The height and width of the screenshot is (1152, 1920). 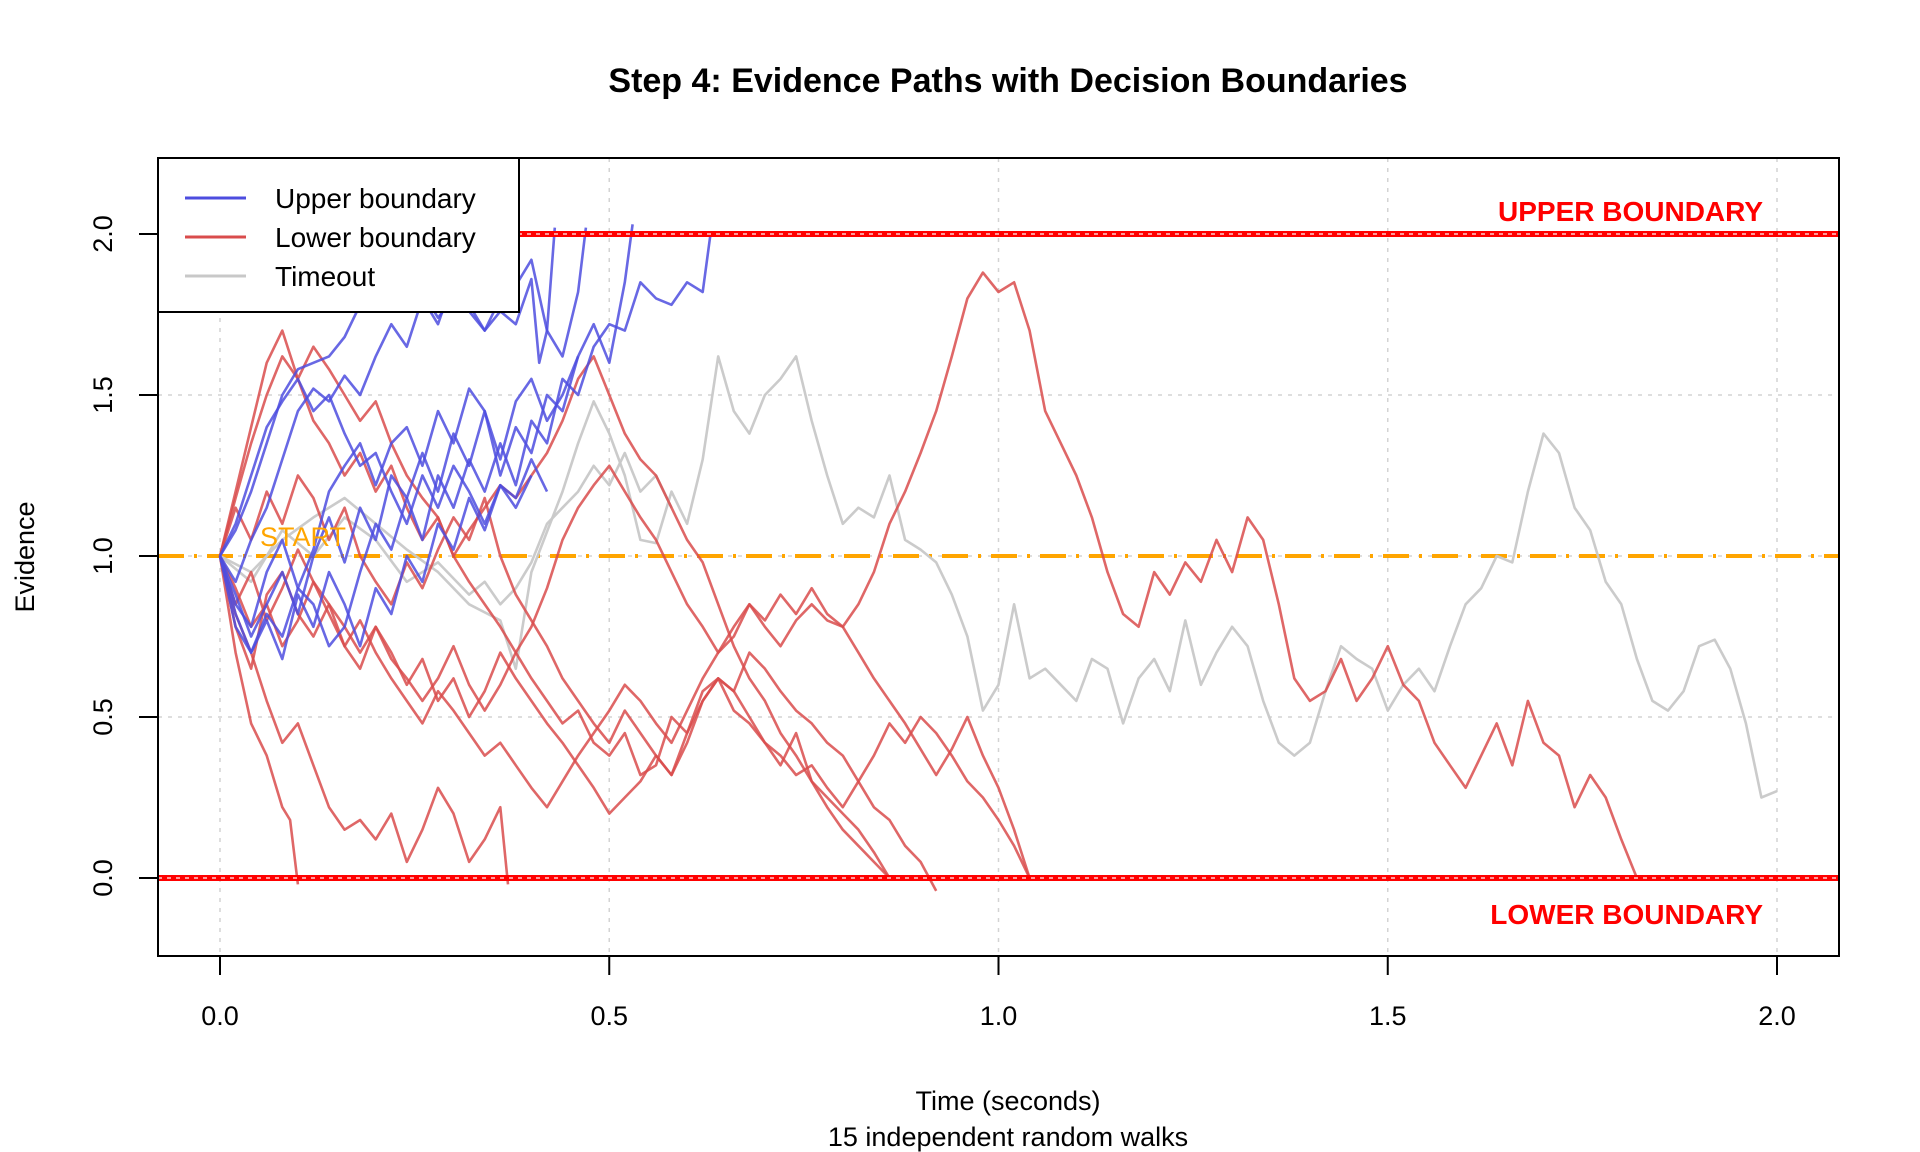 What do you see at coordinates (220, 1016) in the screenshot?
I see `x-tick-label-0: 0.0` at bounding box center [220, 1016].